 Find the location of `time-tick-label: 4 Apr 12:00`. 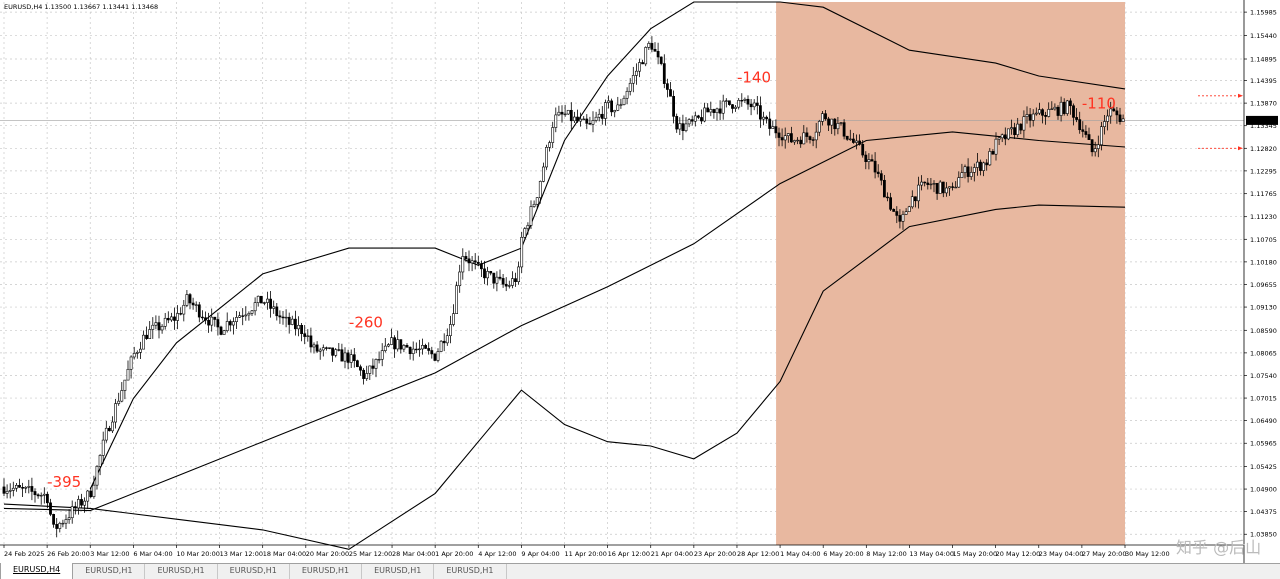

time-tick-label: 4 Apr 12:00 is located at coordinates (497, 554).